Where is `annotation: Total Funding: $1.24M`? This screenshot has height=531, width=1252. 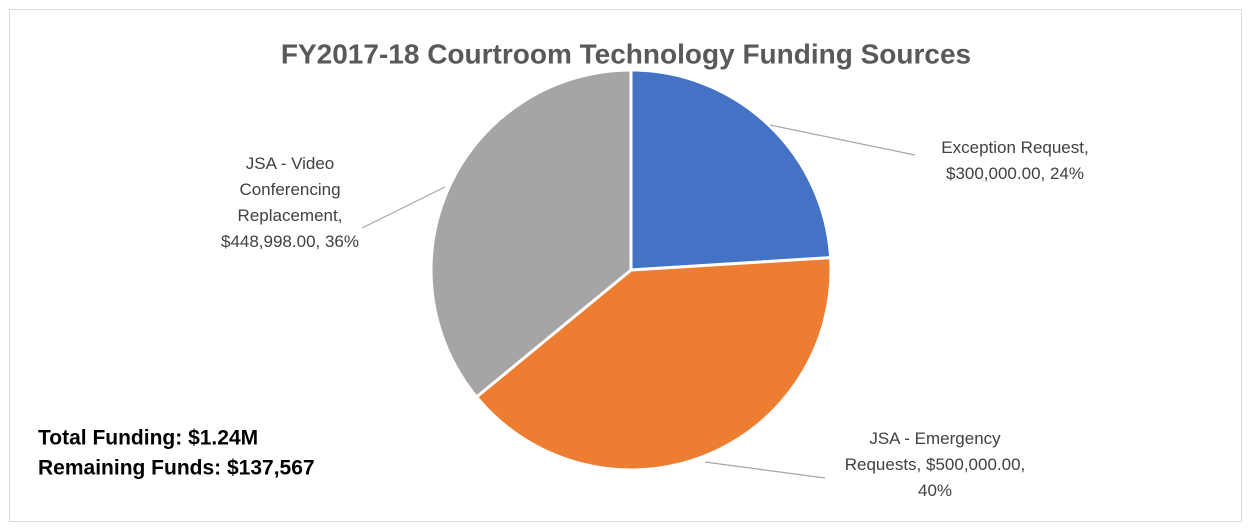 annotation: Total Funding: $1.24M is located at coordinates (148, 438).